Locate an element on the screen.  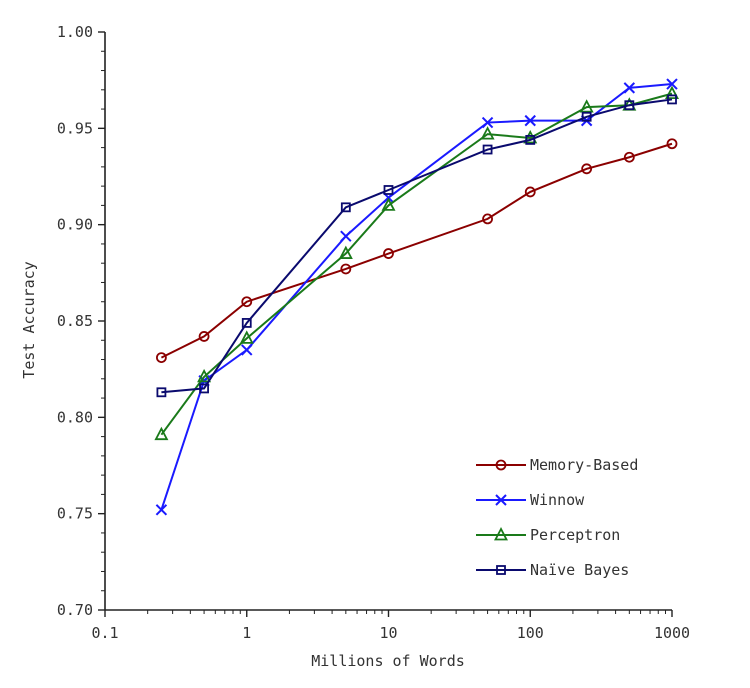
x-tick-label: 10 is located at coordinates (388, 633).